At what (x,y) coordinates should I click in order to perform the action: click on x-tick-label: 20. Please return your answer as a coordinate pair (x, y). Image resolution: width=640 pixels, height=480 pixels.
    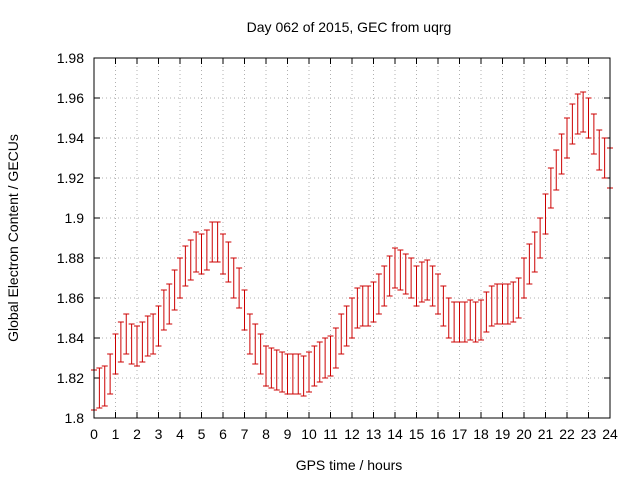
    Looking at the image, I should click on (524, 434).